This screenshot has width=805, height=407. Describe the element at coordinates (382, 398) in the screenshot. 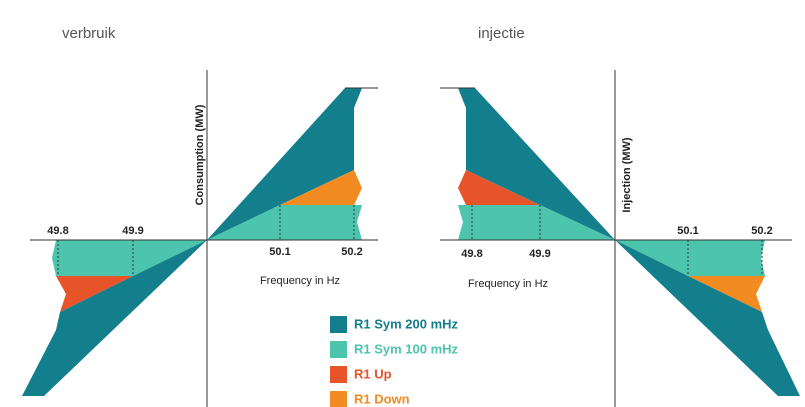

I see `legend-label: R1 Down` at that location.